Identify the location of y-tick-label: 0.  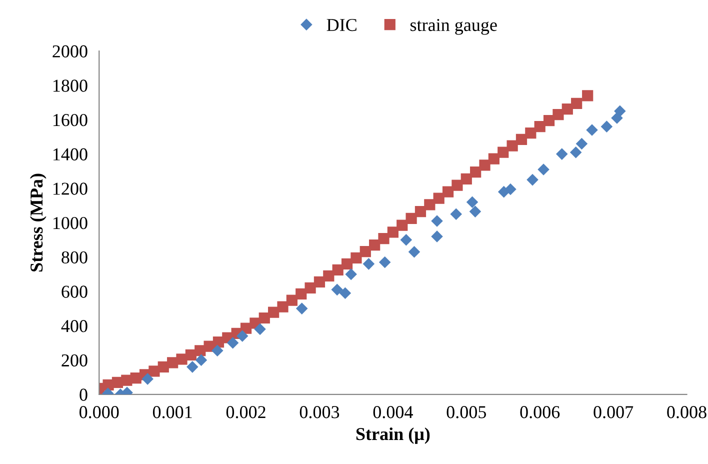
(84, 394).